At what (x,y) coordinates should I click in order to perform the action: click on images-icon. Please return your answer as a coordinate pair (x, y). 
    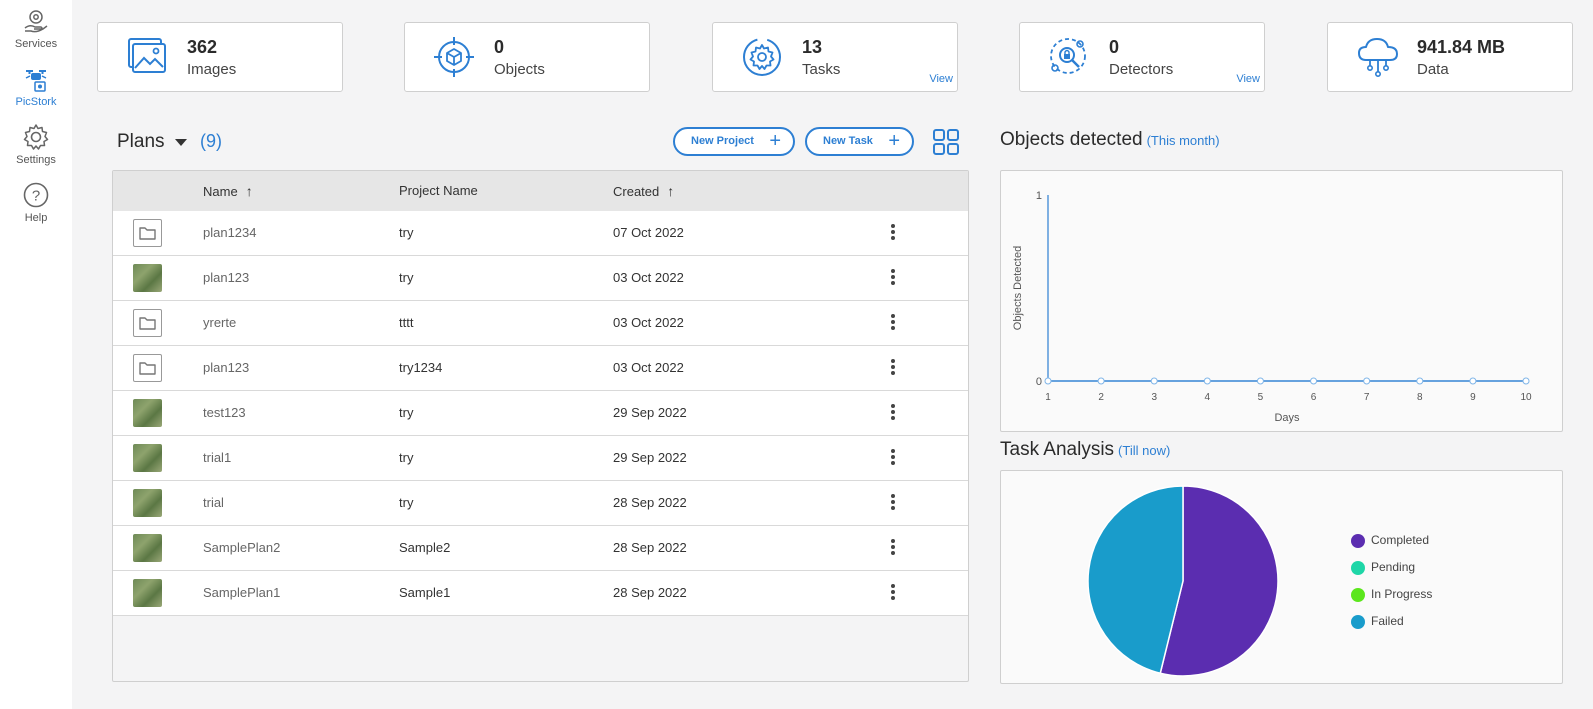
    Looking at the image, I should click on (147, 55).